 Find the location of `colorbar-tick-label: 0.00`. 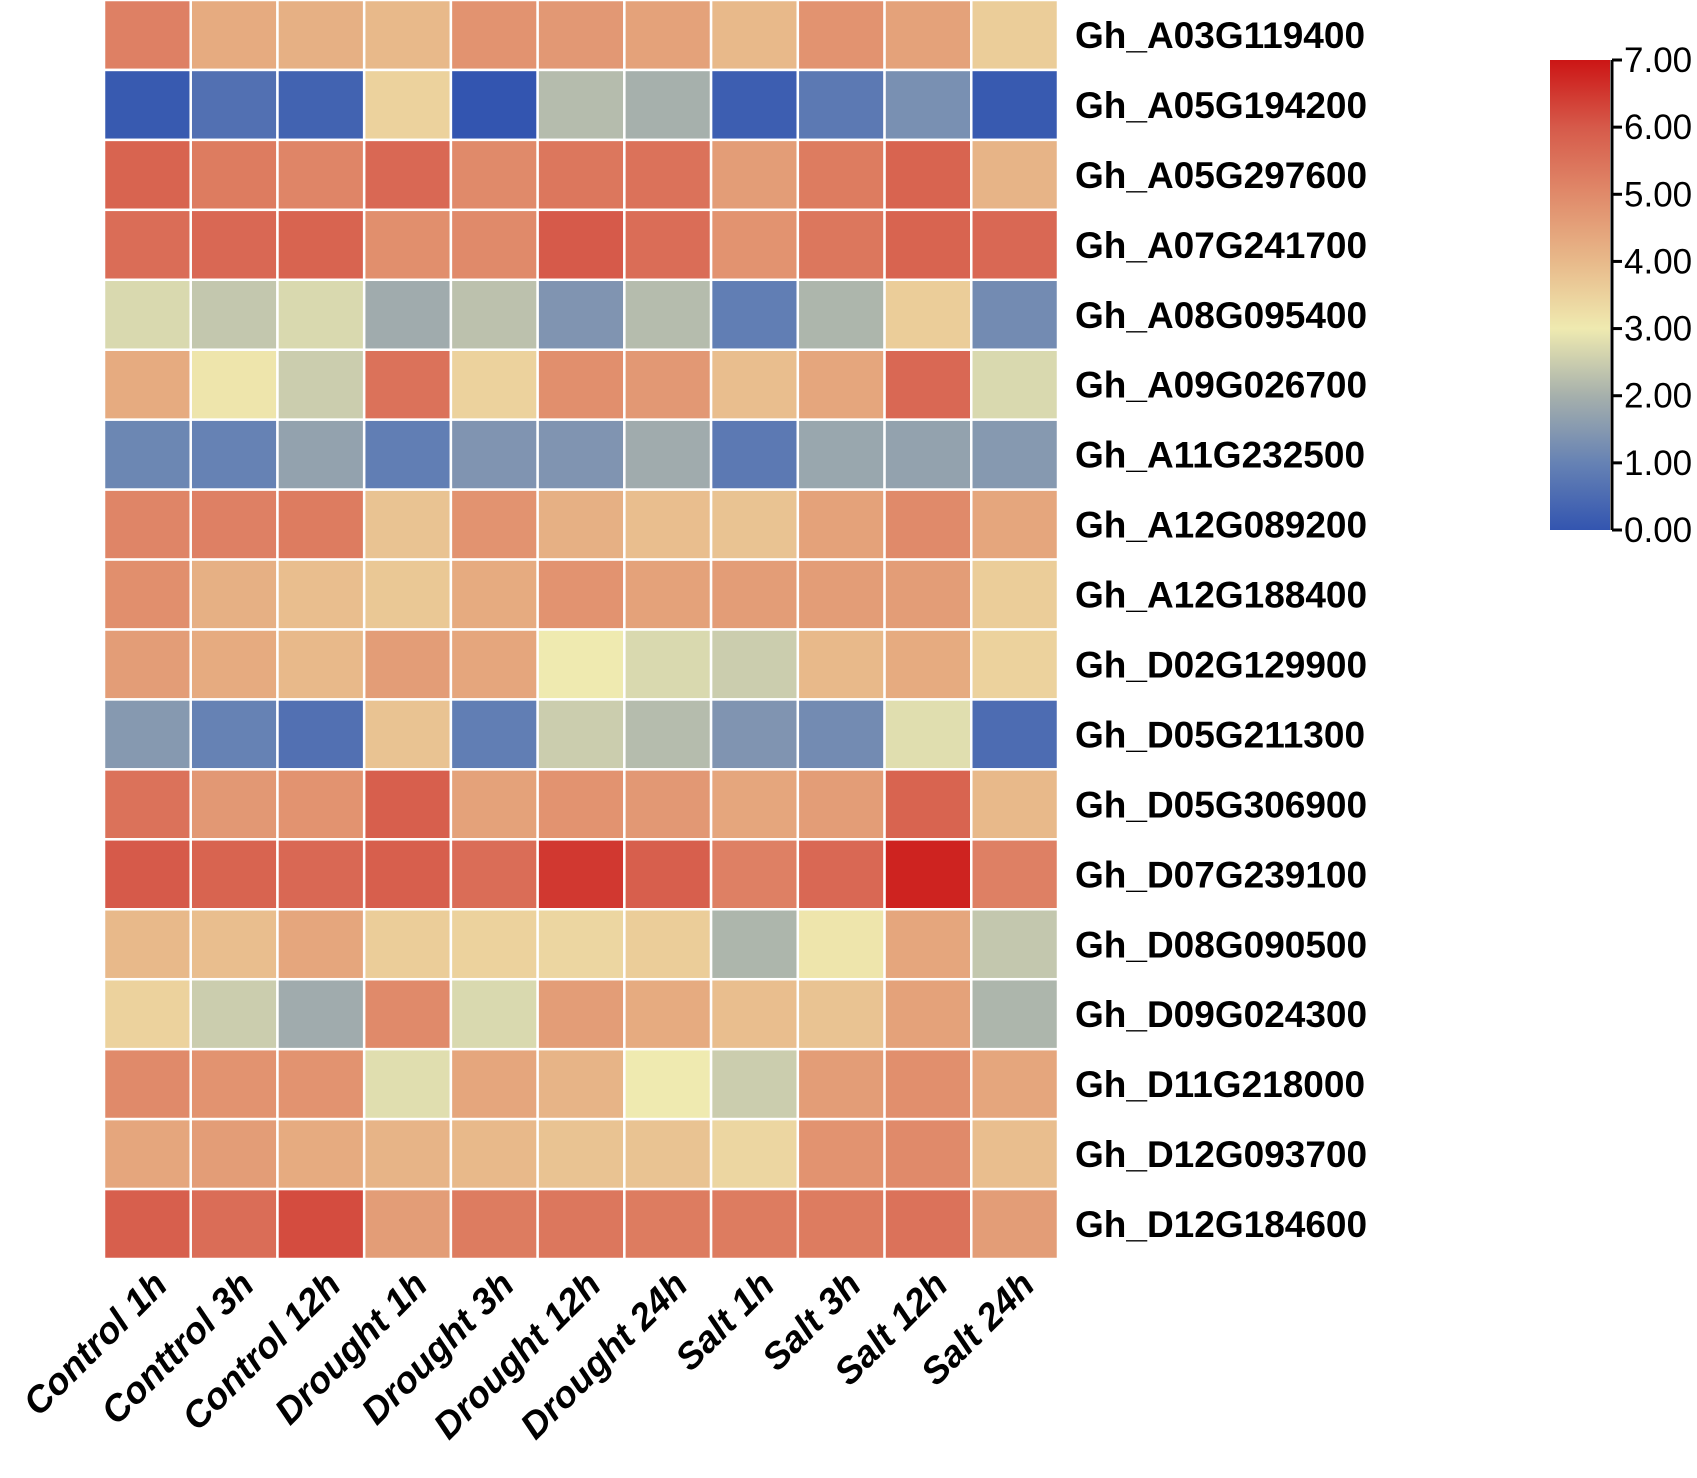

colorbar-tick-label: 0.00 is located at coordinates (1658, 530).